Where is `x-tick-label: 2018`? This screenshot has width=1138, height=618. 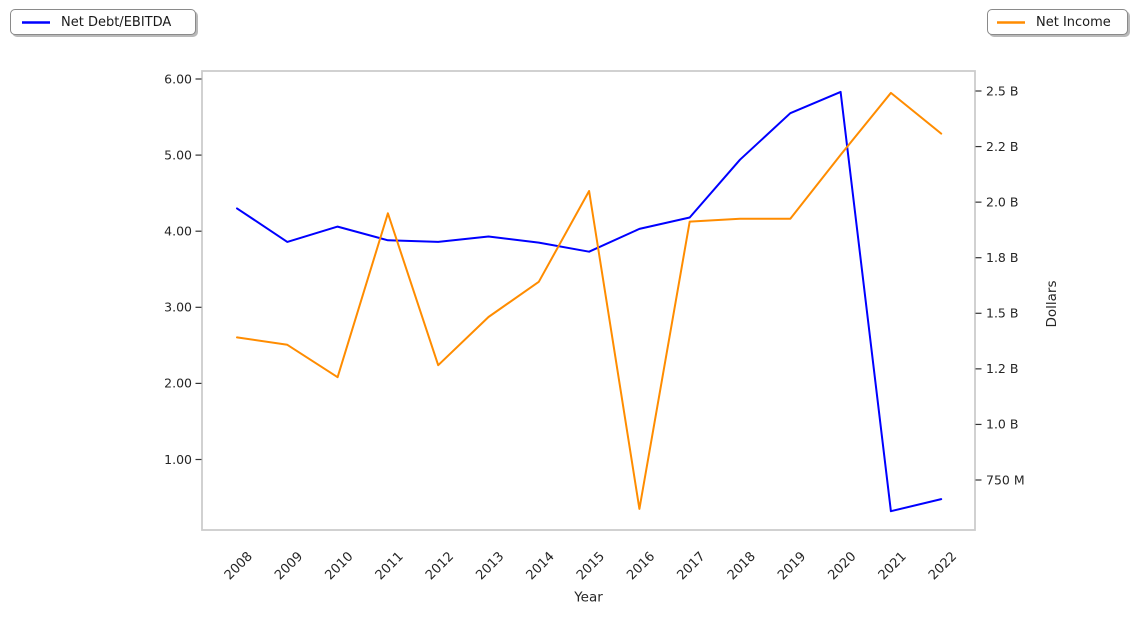
x-tick-label: 2018 is located at coordinates (742, 566).